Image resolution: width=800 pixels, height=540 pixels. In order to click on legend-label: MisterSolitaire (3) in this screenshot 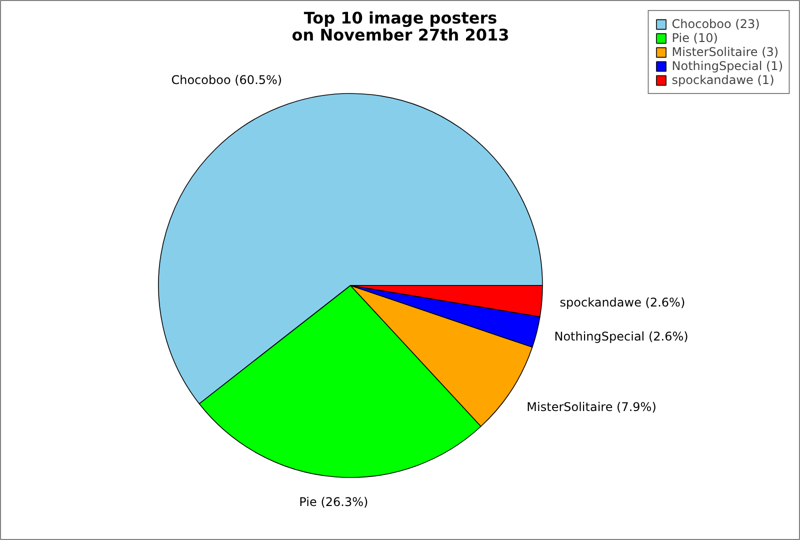, I will do `click(725, 52)`.